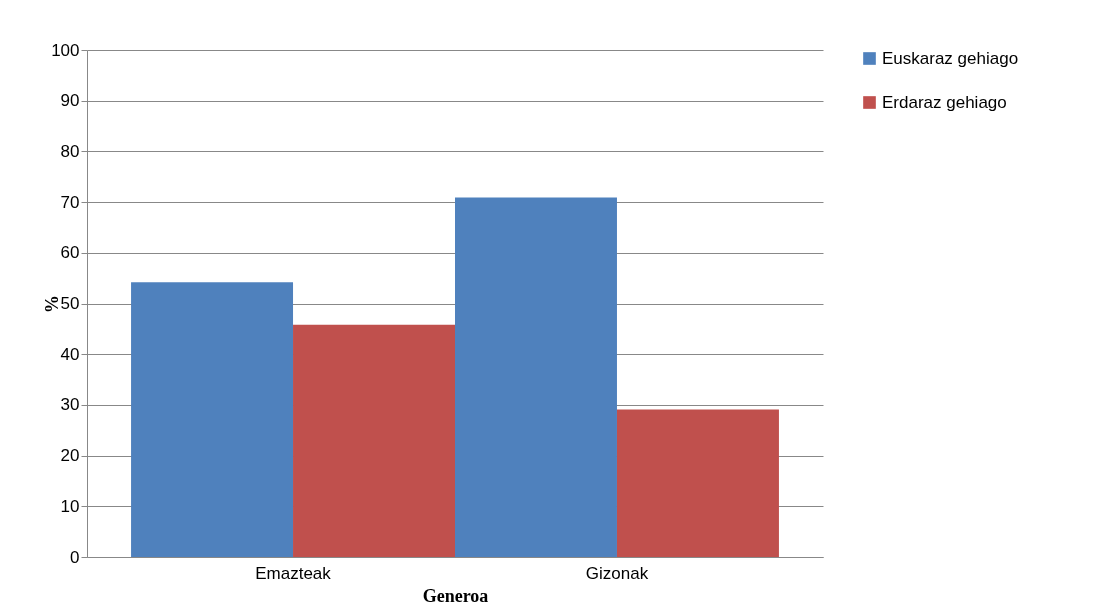 The image size is (1097, 615). What do you see at coordinates (455, 595) in the screenshot?
I see `x-axis-title: Generoa` at bounding box center [455, 595].